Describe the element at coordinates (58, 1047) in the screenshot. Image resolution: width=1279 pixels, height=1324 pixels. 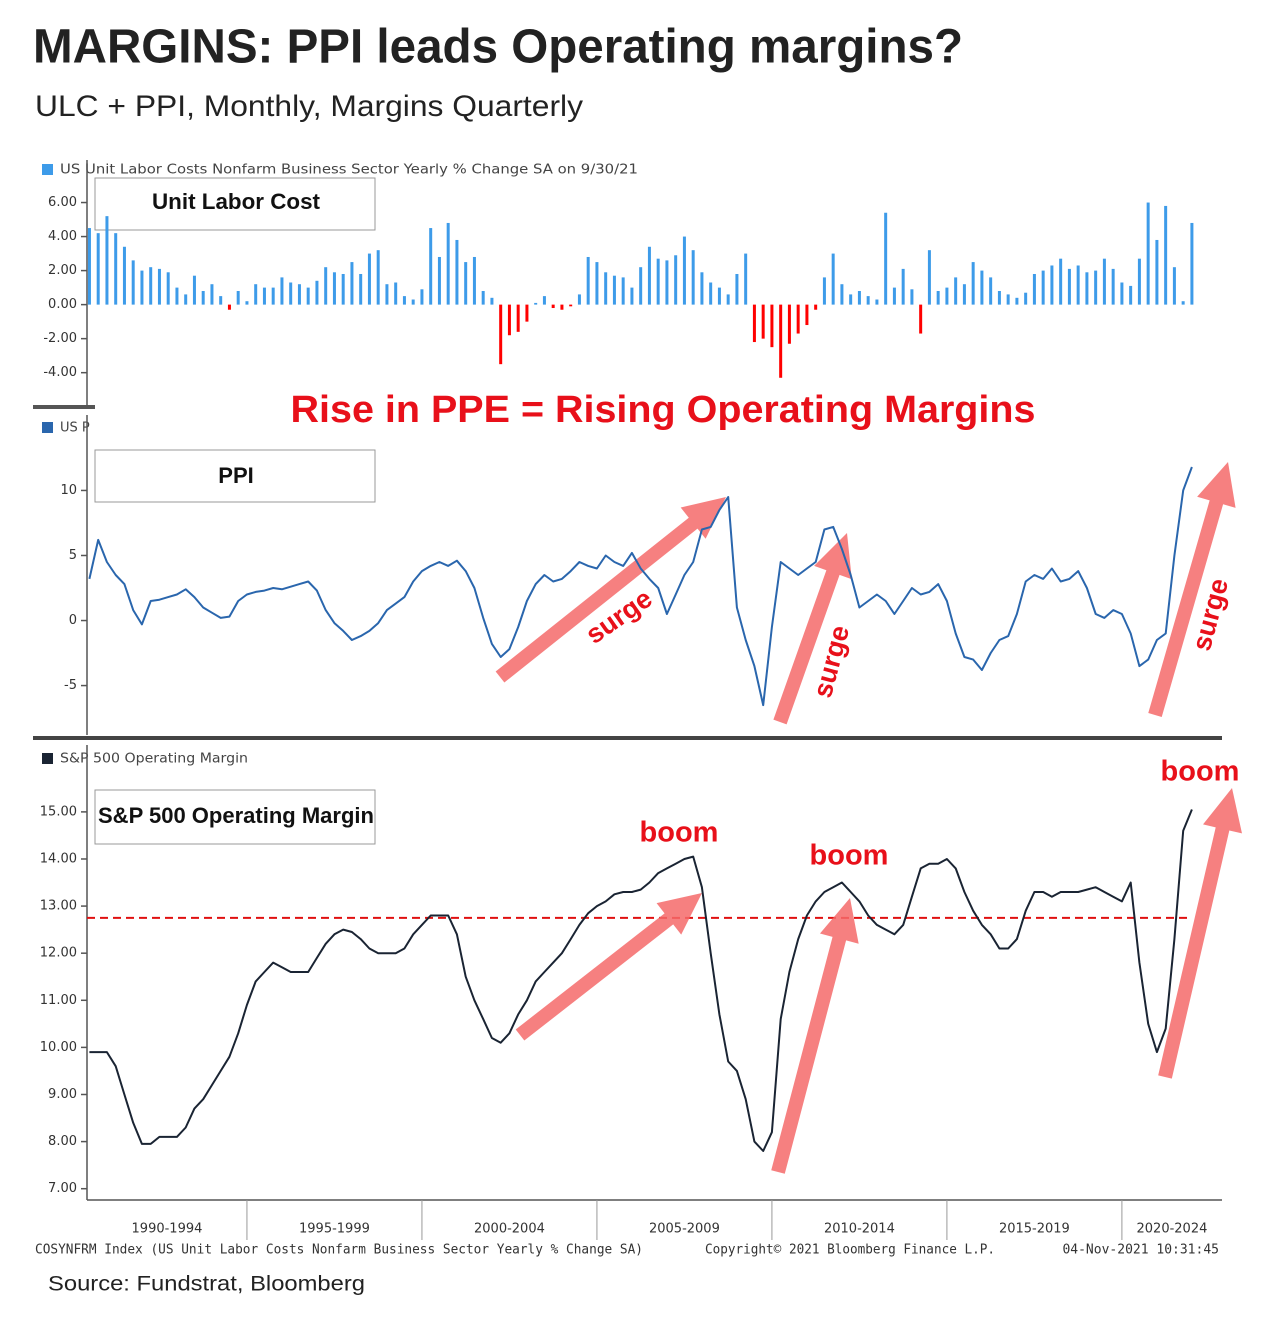
I see `y-tick-label: 10.00` at that location.